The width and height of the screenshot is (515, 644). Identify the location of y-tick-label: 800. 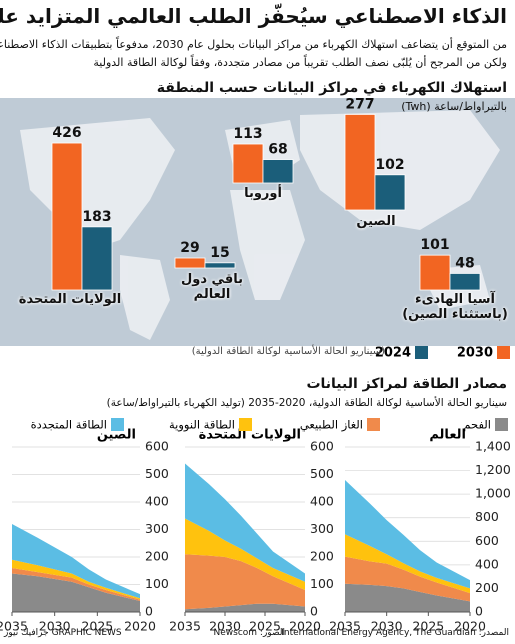
(487, 516).